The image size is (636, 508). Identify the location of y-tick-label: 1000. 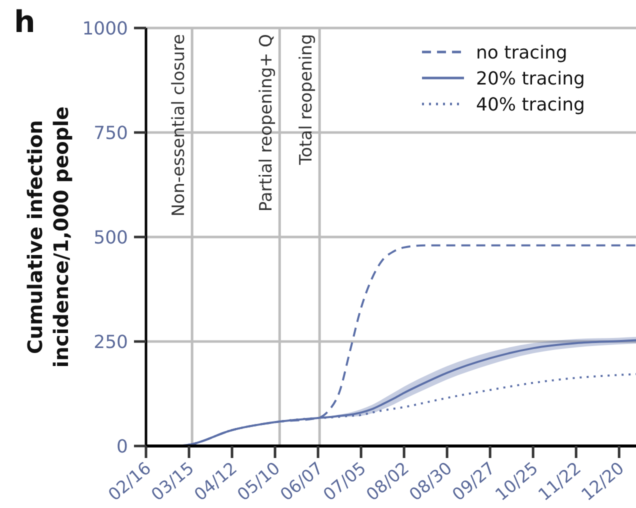
(105, 29).